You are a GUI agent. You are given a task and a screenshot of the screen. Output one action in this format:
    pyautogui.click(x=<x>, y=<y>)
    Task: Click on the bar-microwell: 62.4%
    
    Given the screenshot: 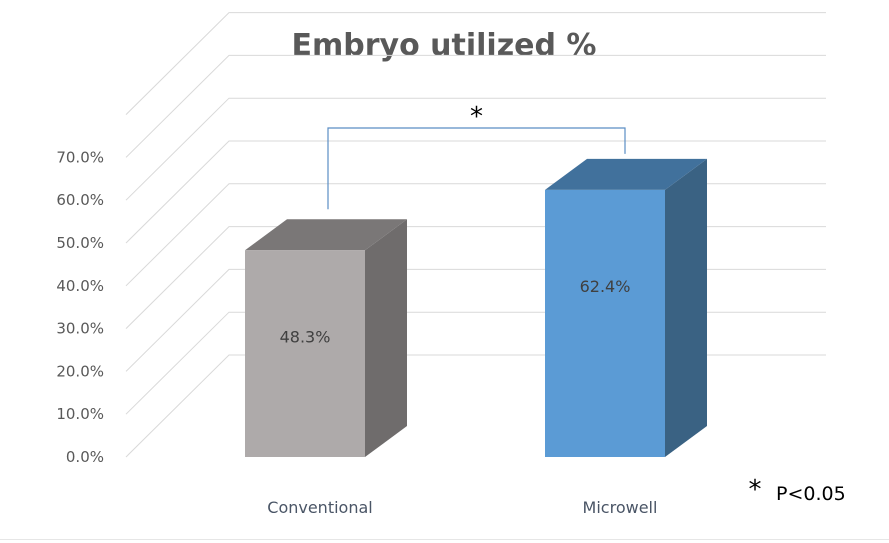 What is the action you would take?
    pyautogui.click(x=626, y=308)
    